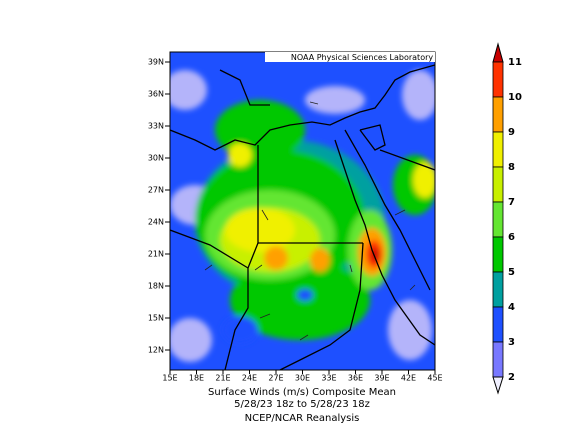 This screenshot has width=565, height=437. What do you see at coordinates (355, 378) in the screenshot?
I see `lon-label: 36E` at bounding box center [355, 378].